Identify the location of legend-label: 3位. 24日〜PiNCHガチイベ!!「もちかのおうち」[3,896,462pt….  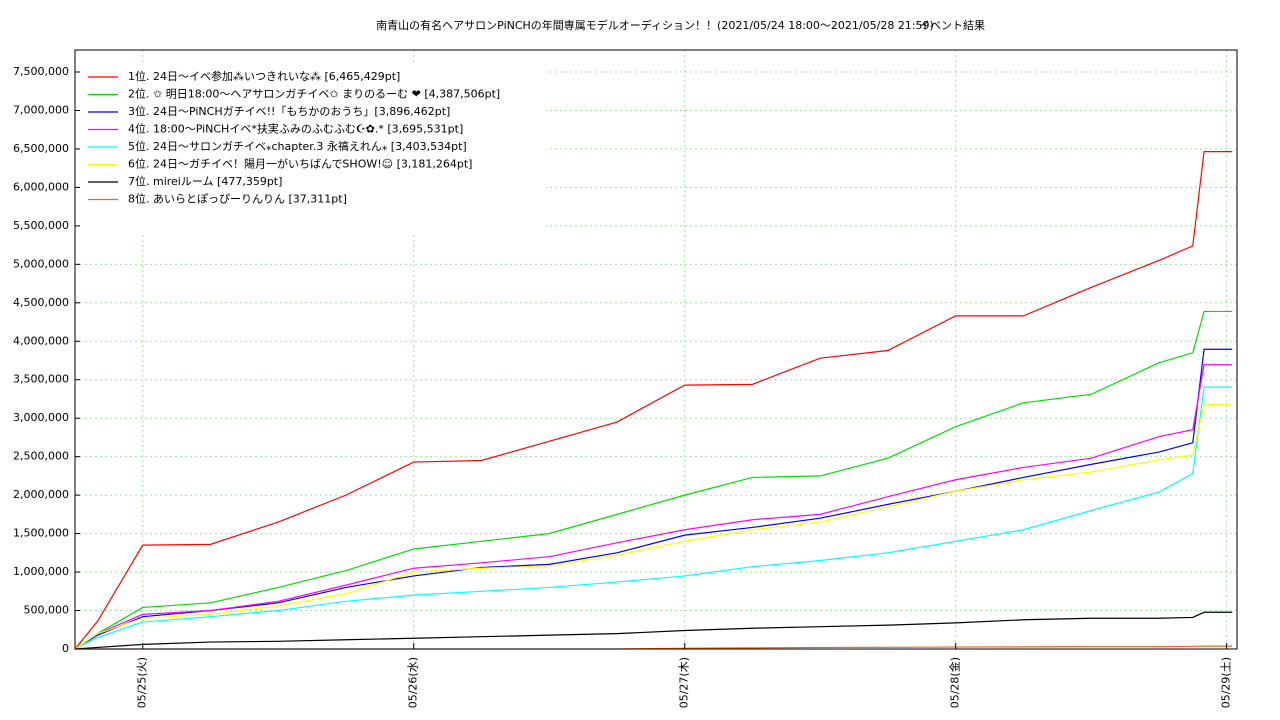
(289, 111).